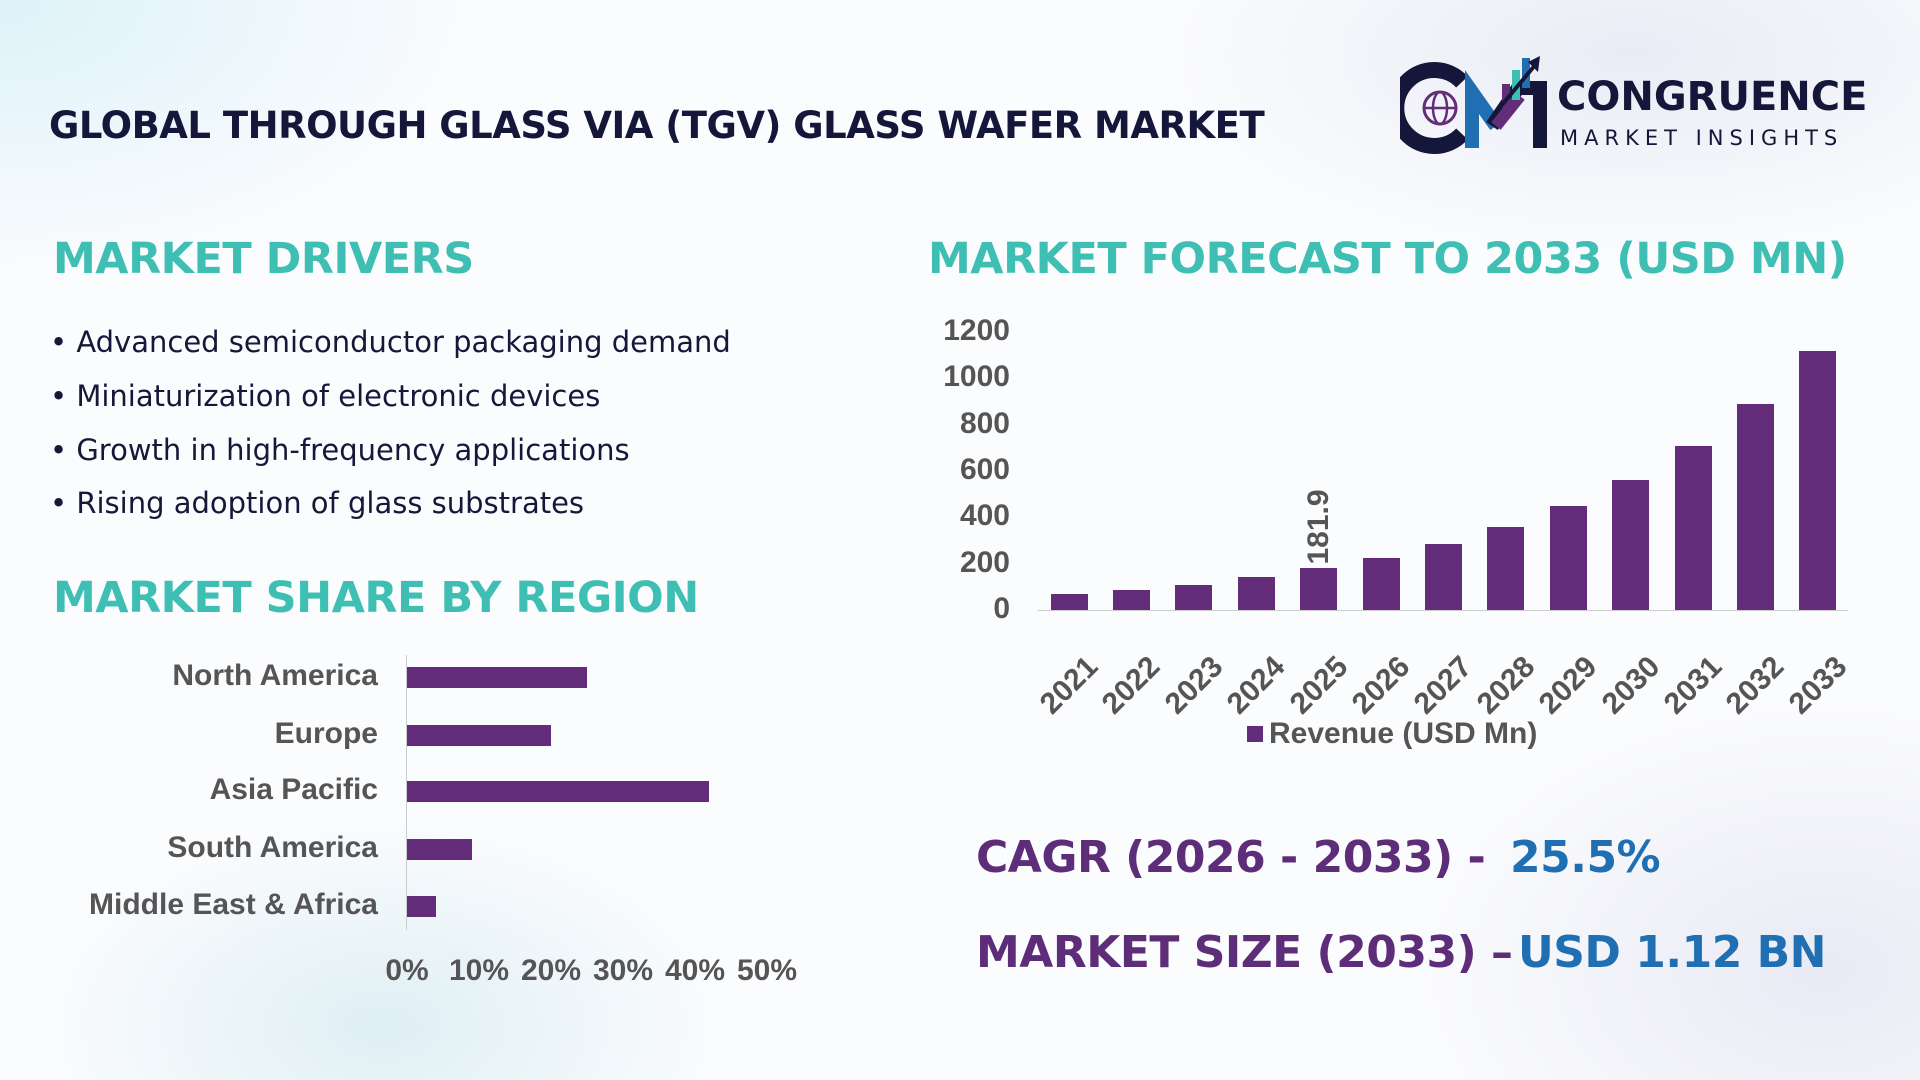 This screenshot has height=1080, width=1920. What do you see at coordinates (406, 792) in the screenshot?
I see `region-axis-line` at bounding box center [406, 792].